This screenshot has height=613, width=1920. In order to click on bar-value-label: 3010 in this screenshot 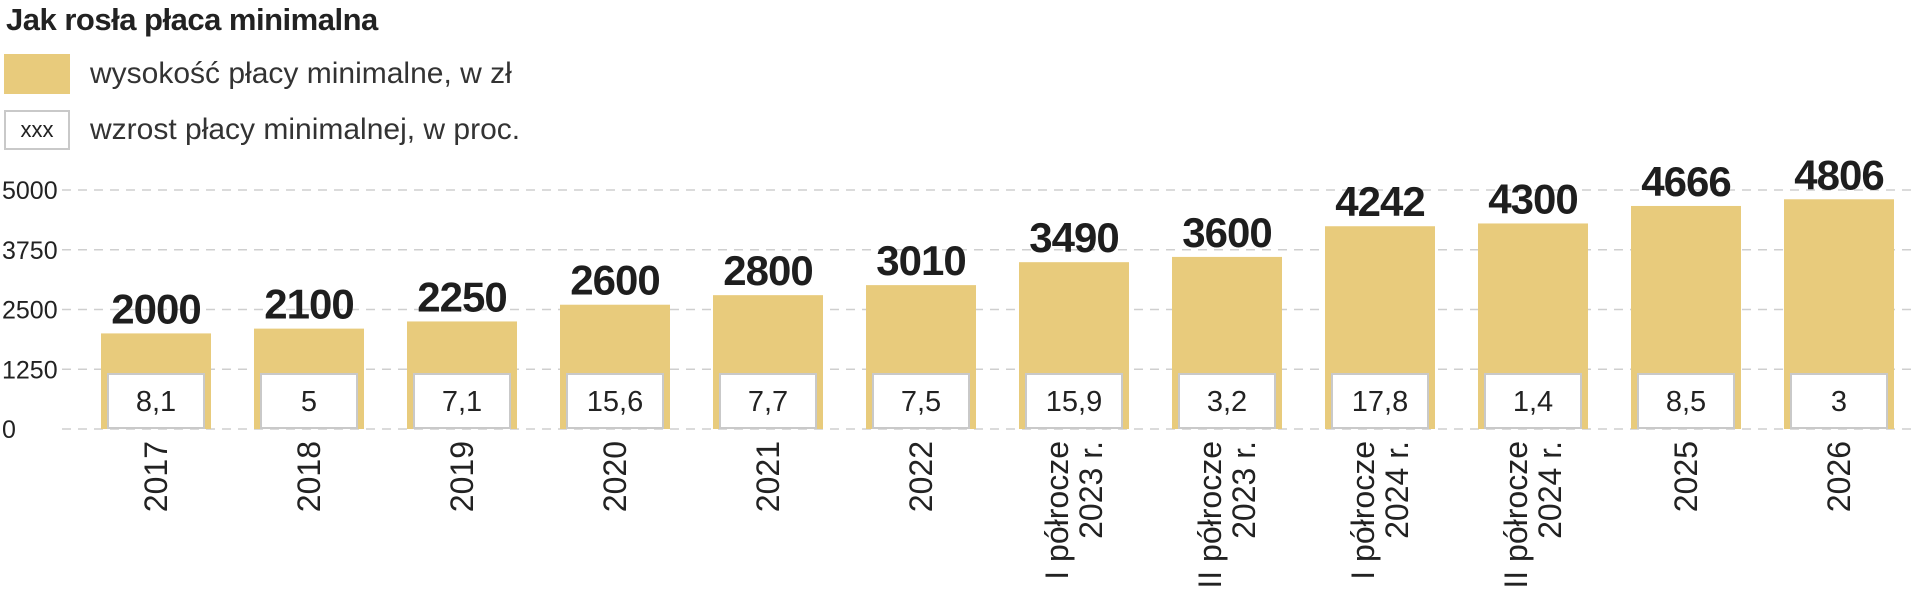, I will do `click(920, 260)`.